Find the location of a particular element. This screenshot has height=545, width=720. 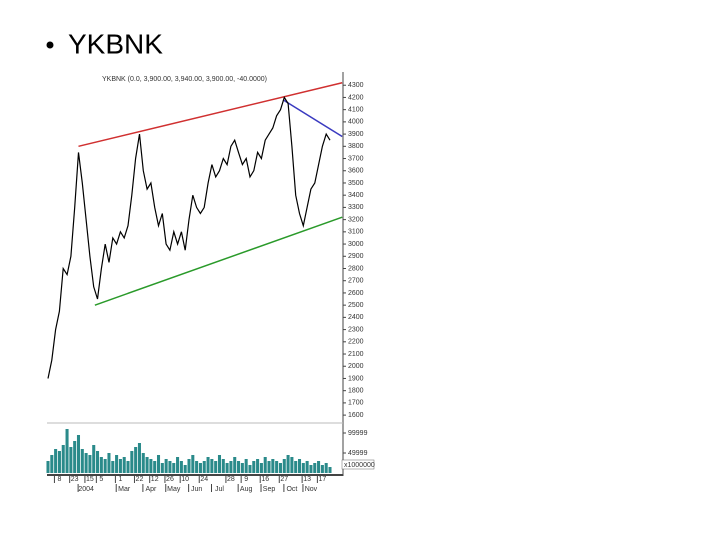

x-month-label: Oct is located at coordinates (291, 489).